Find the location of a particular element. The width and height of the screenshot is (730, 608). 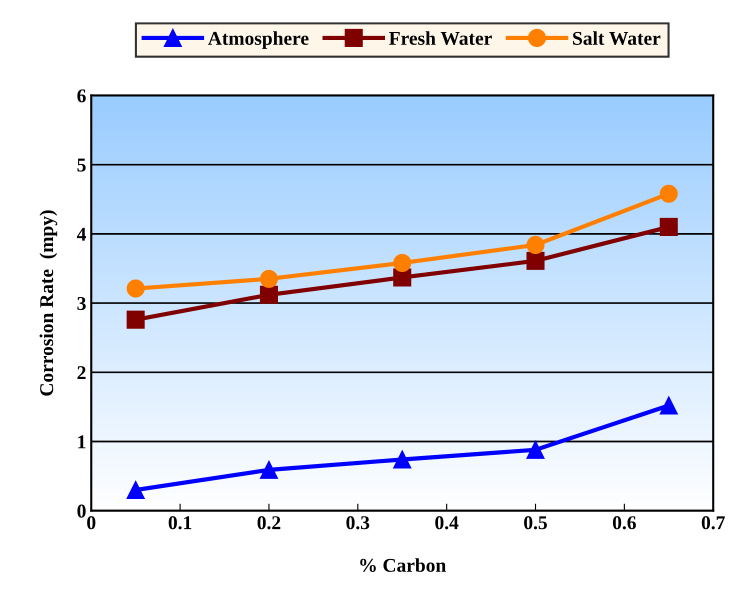

x-tick-label: 0.6 is located at coordinates (624, 523).